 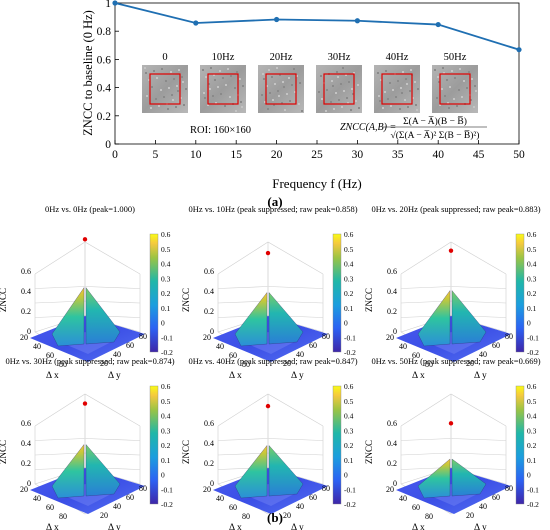 What do you see at coordinates (87, 410) in the screenshot?
I see `box-top-back` at bounding box center [87, 410].